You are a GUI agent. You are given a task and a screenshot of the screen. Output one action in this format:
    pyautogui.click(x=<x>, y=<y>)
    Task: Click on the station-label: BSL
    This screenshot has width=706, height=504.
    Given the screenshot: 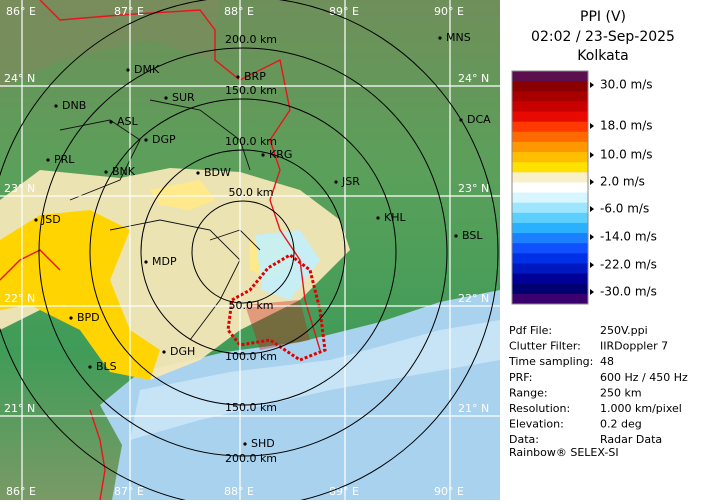 What is the action you would take?
    pyautogui.click(x=472, y=235)
    